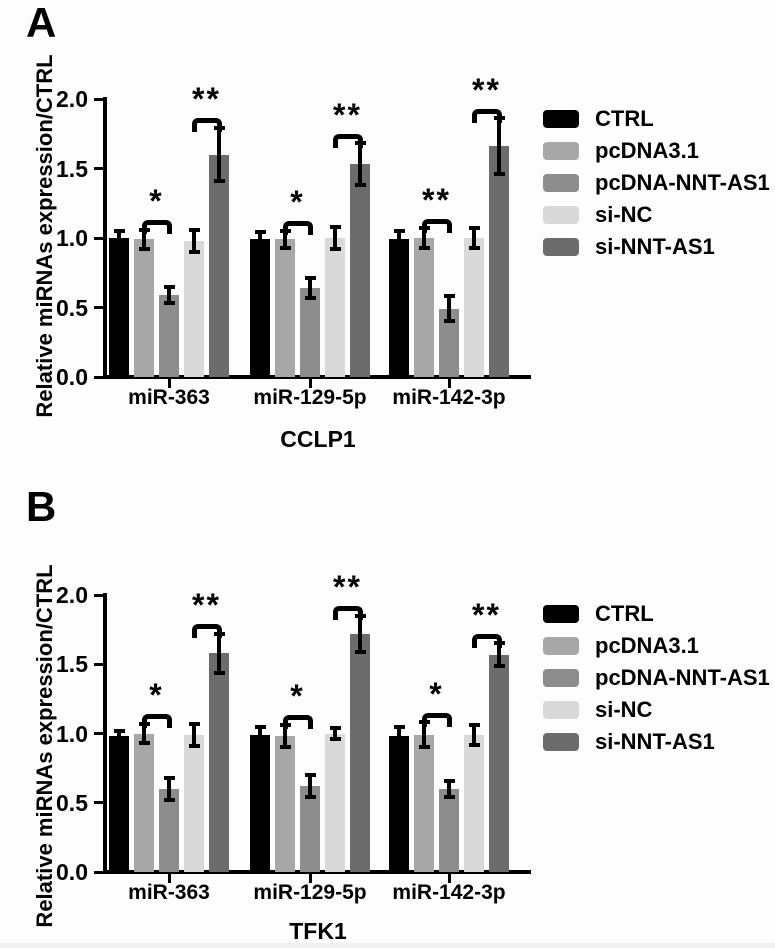 This screenshot has height=948, width=775. I want to click on legend-label: CTRL, so click(624, 613).